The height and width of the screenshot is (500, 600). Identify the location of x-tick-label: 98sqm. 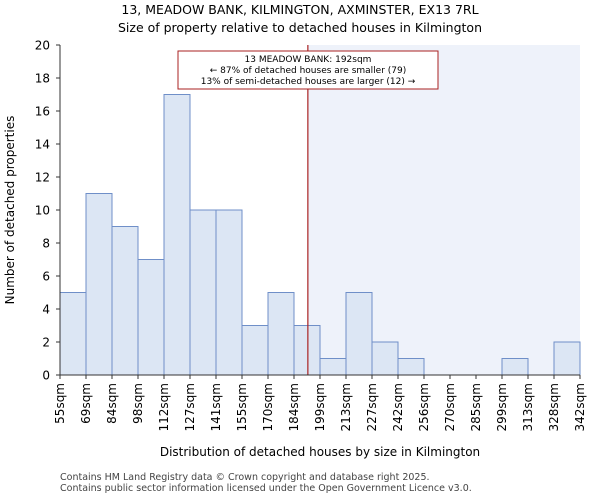
(138, 403).